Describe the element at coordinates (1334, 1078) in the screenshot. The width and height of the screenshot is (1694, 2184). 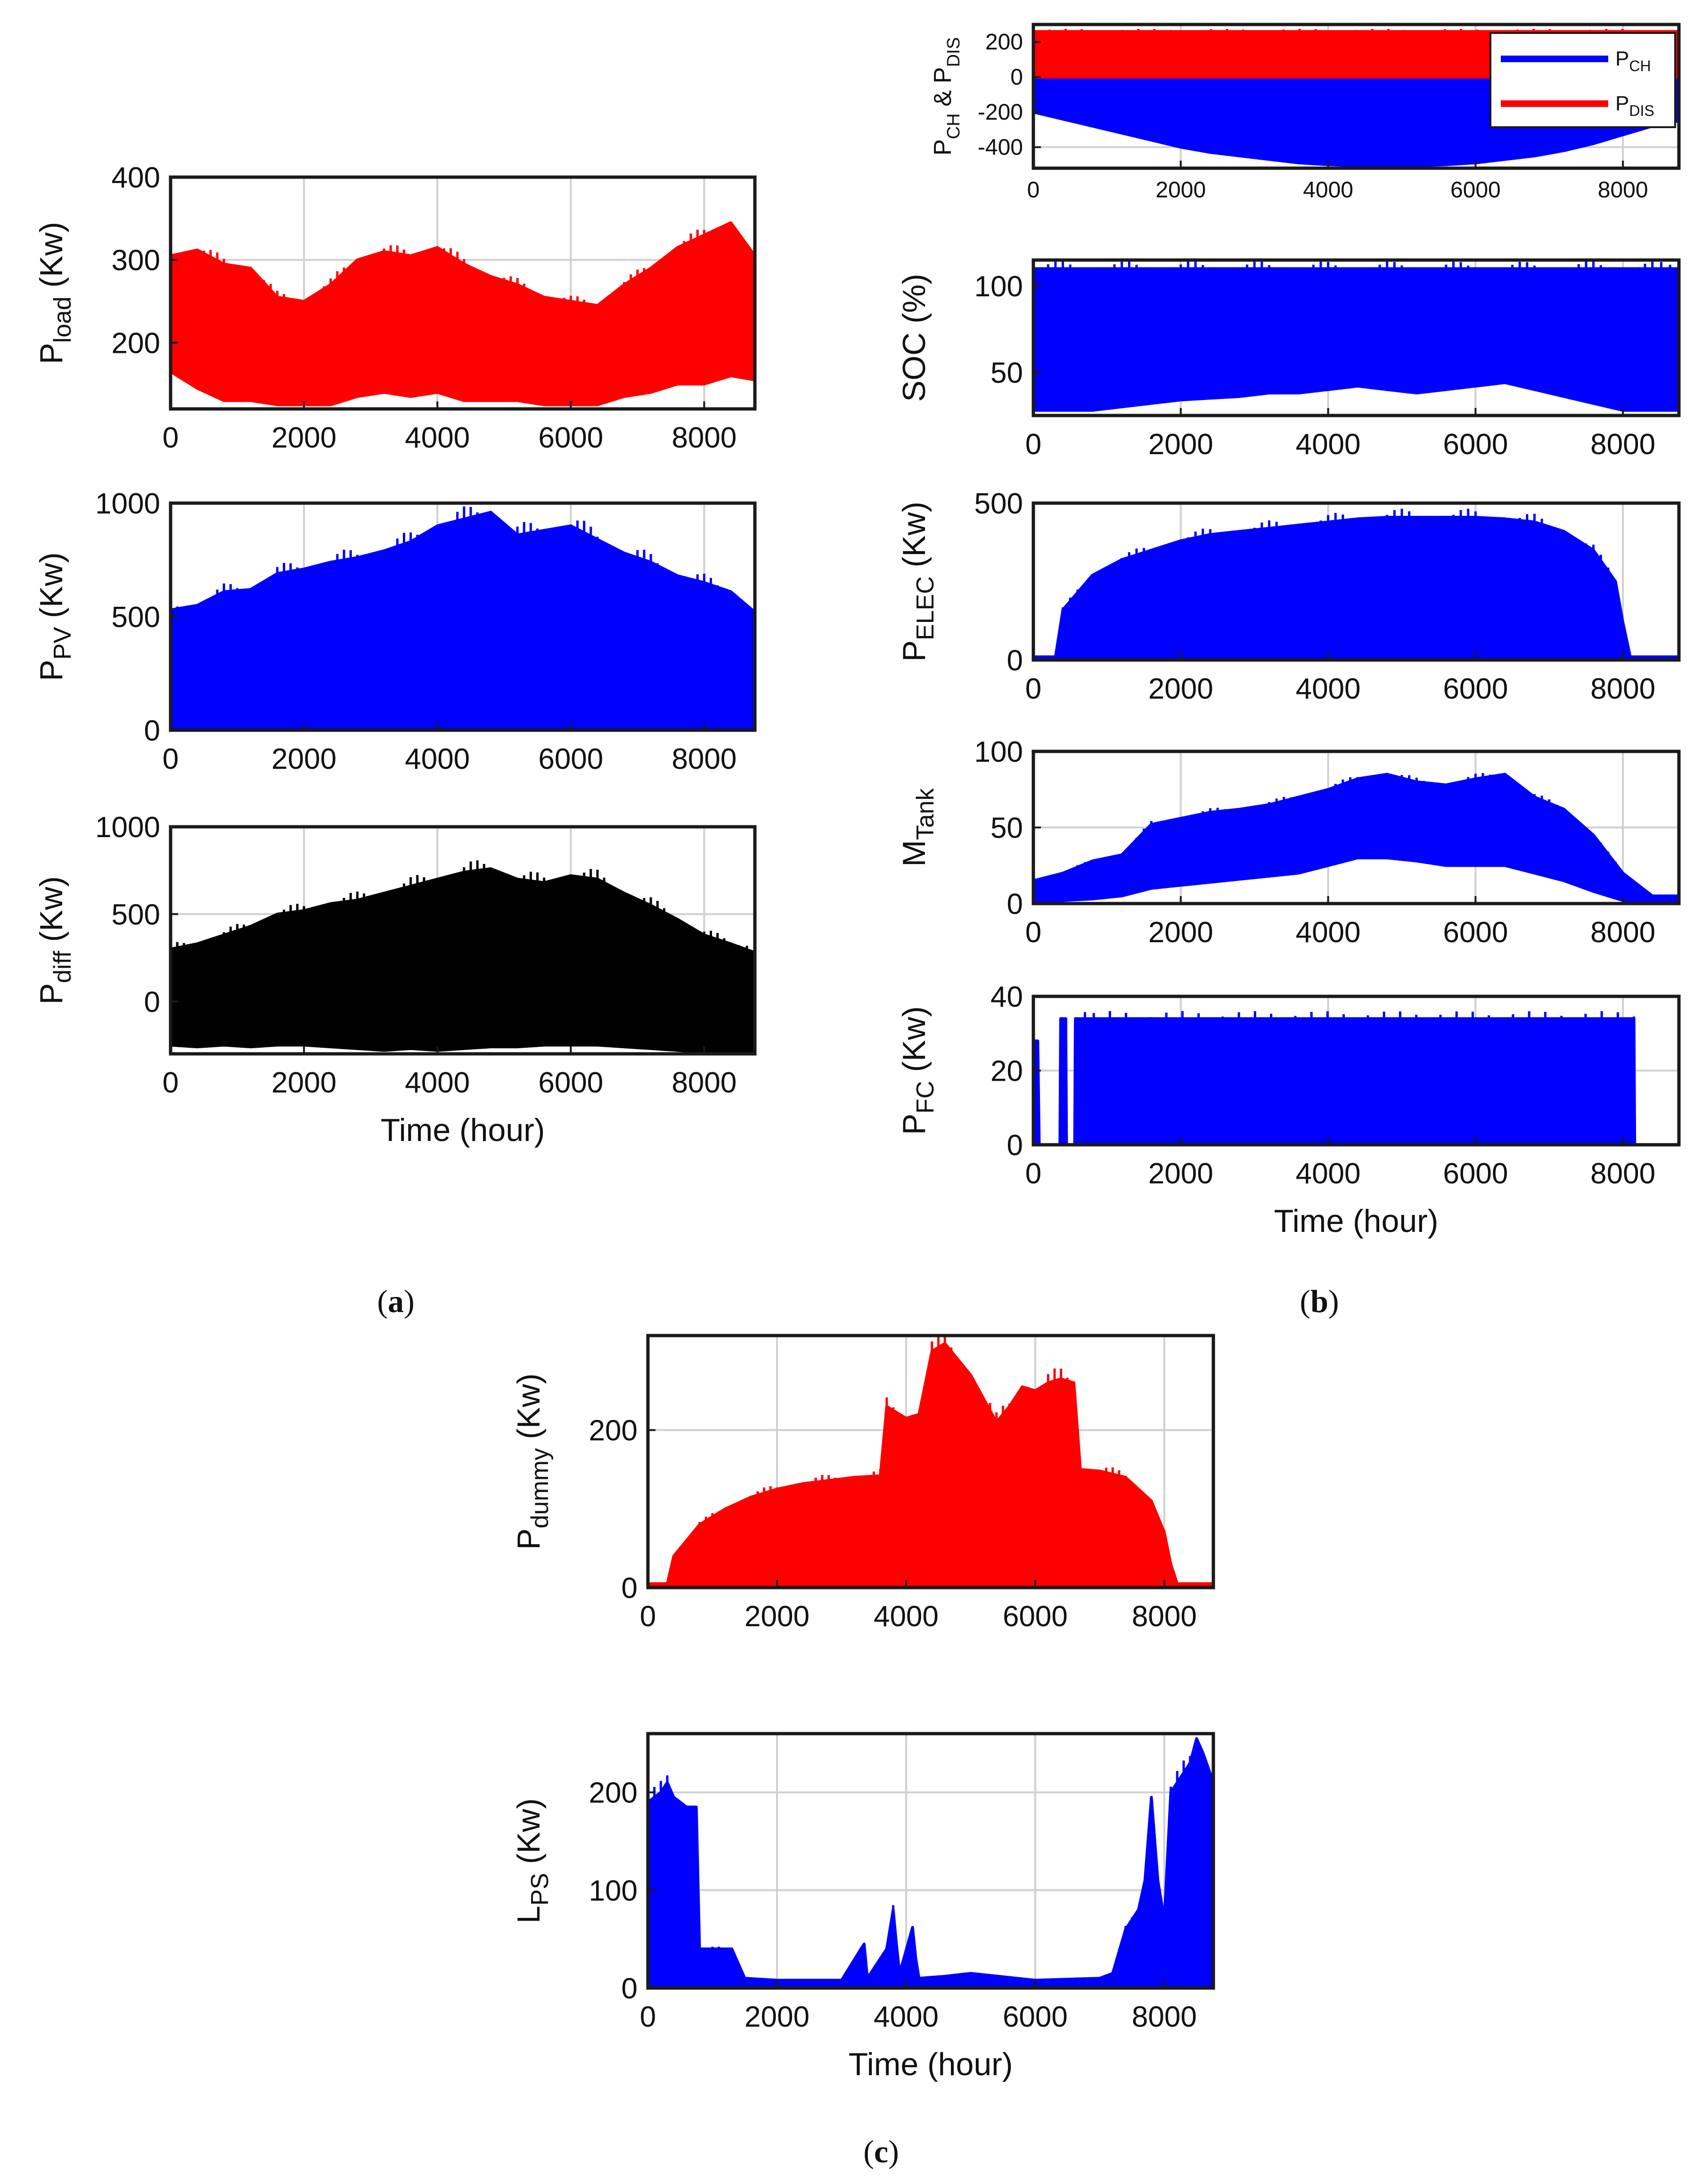
I see `series-oscillation-p-fc` at that location.